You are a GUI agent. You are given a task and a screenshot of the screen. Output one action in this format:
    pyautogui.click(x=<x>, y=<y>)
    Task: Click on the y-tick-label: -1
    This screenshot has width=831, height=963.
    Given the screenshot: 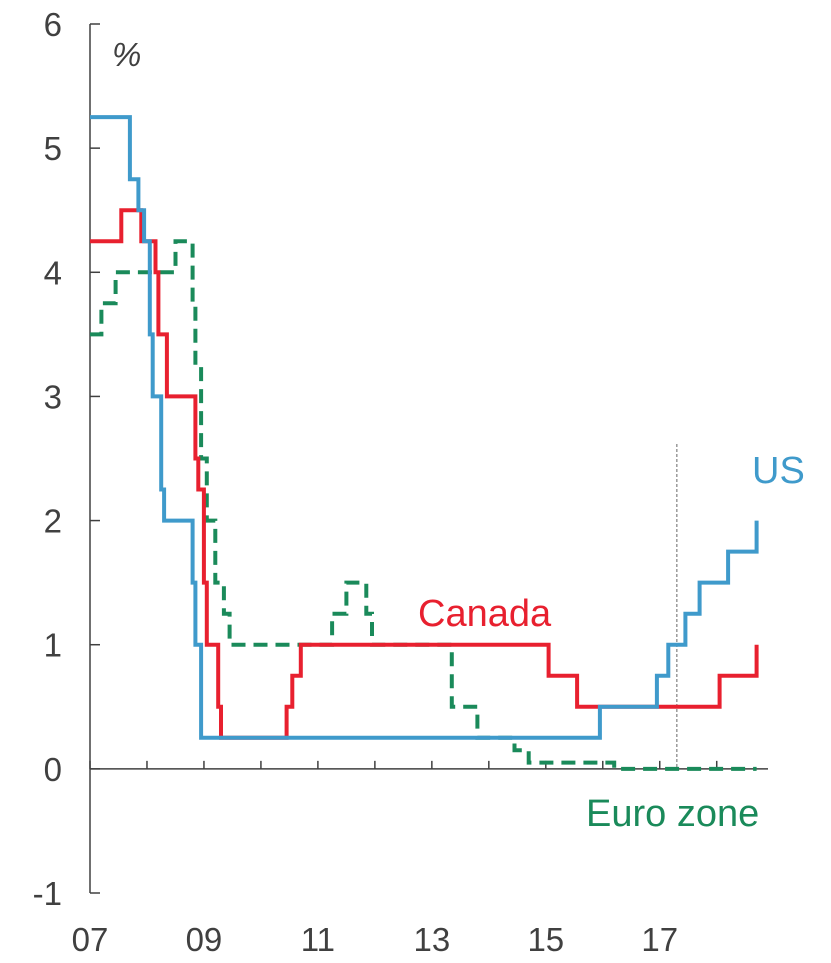 What is the action you would take?
    pyautogui.click(x=47, y=893)
    